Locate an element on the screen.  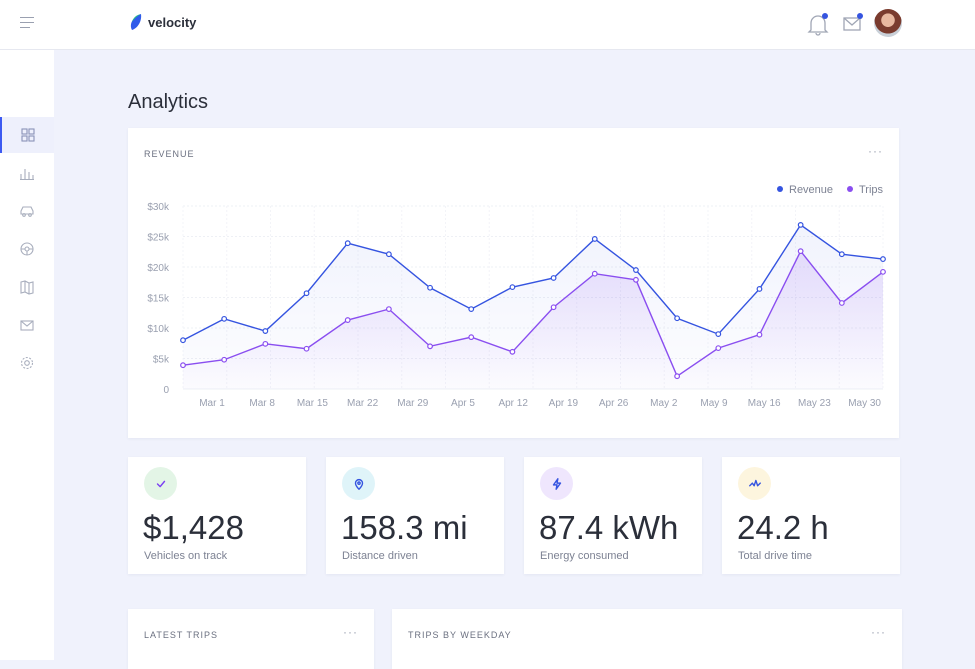
y-tick-label: $15k is located at coordinates (158, 299).